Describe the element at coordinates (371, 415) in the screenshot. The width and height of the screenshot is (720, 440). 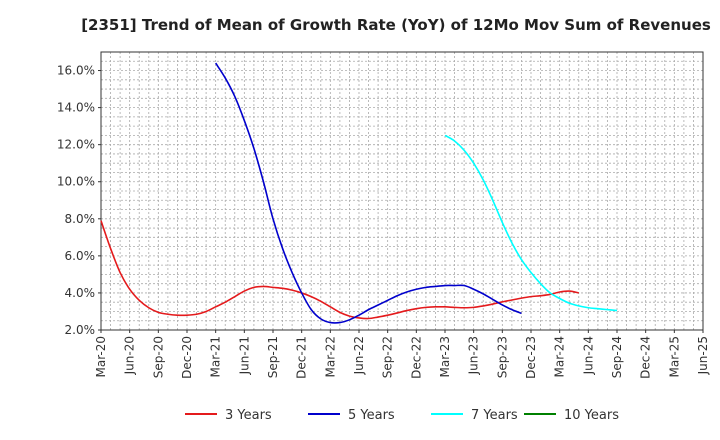
I see `legend-label-5-years: 5 Years` at that location.